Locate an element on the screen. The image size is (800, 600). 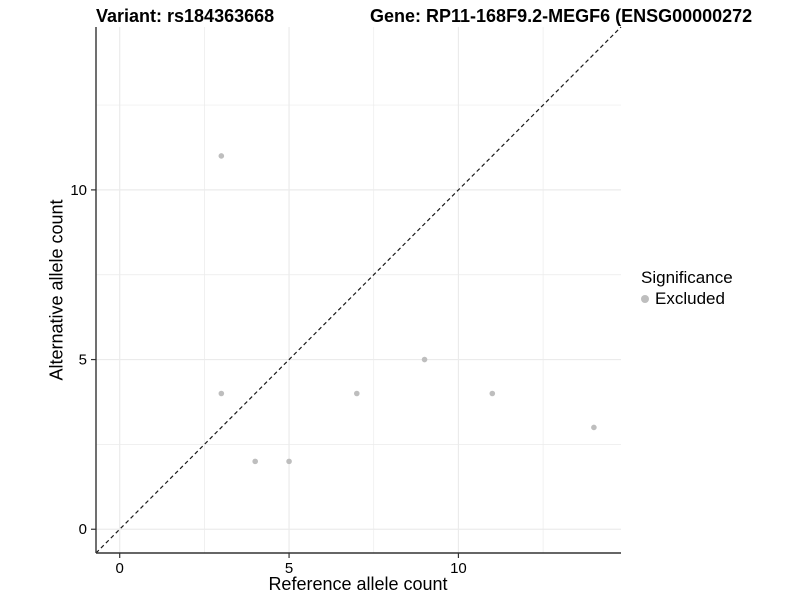
legend-title: Significance is located at coordinates (687, 277).